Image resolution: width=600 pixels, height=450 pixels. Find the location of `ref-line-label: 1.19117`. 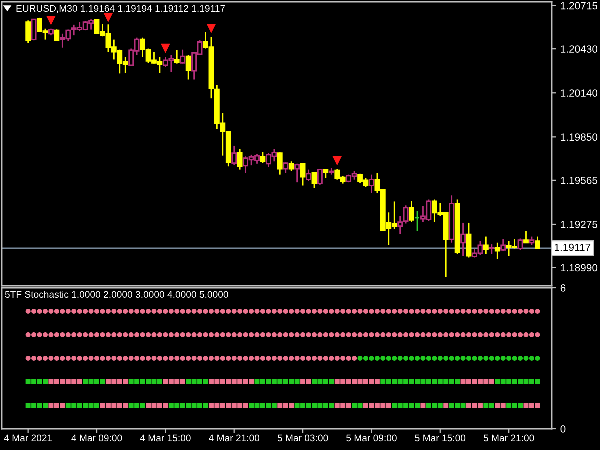

ref-line-label: 1.19117 is located at coordinates (572, 248).